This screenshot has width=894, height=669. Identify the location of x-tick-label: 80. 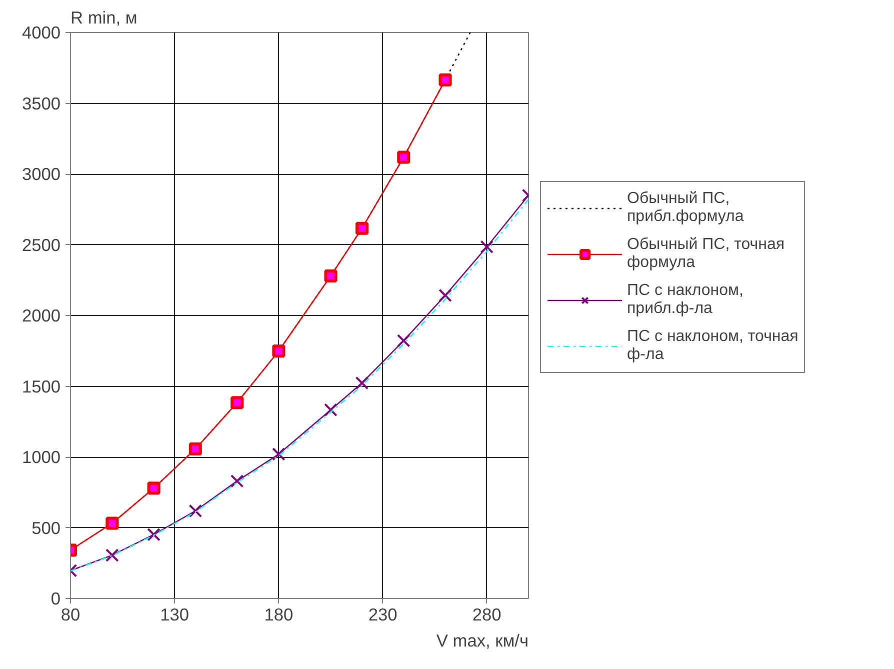
(70, 614).